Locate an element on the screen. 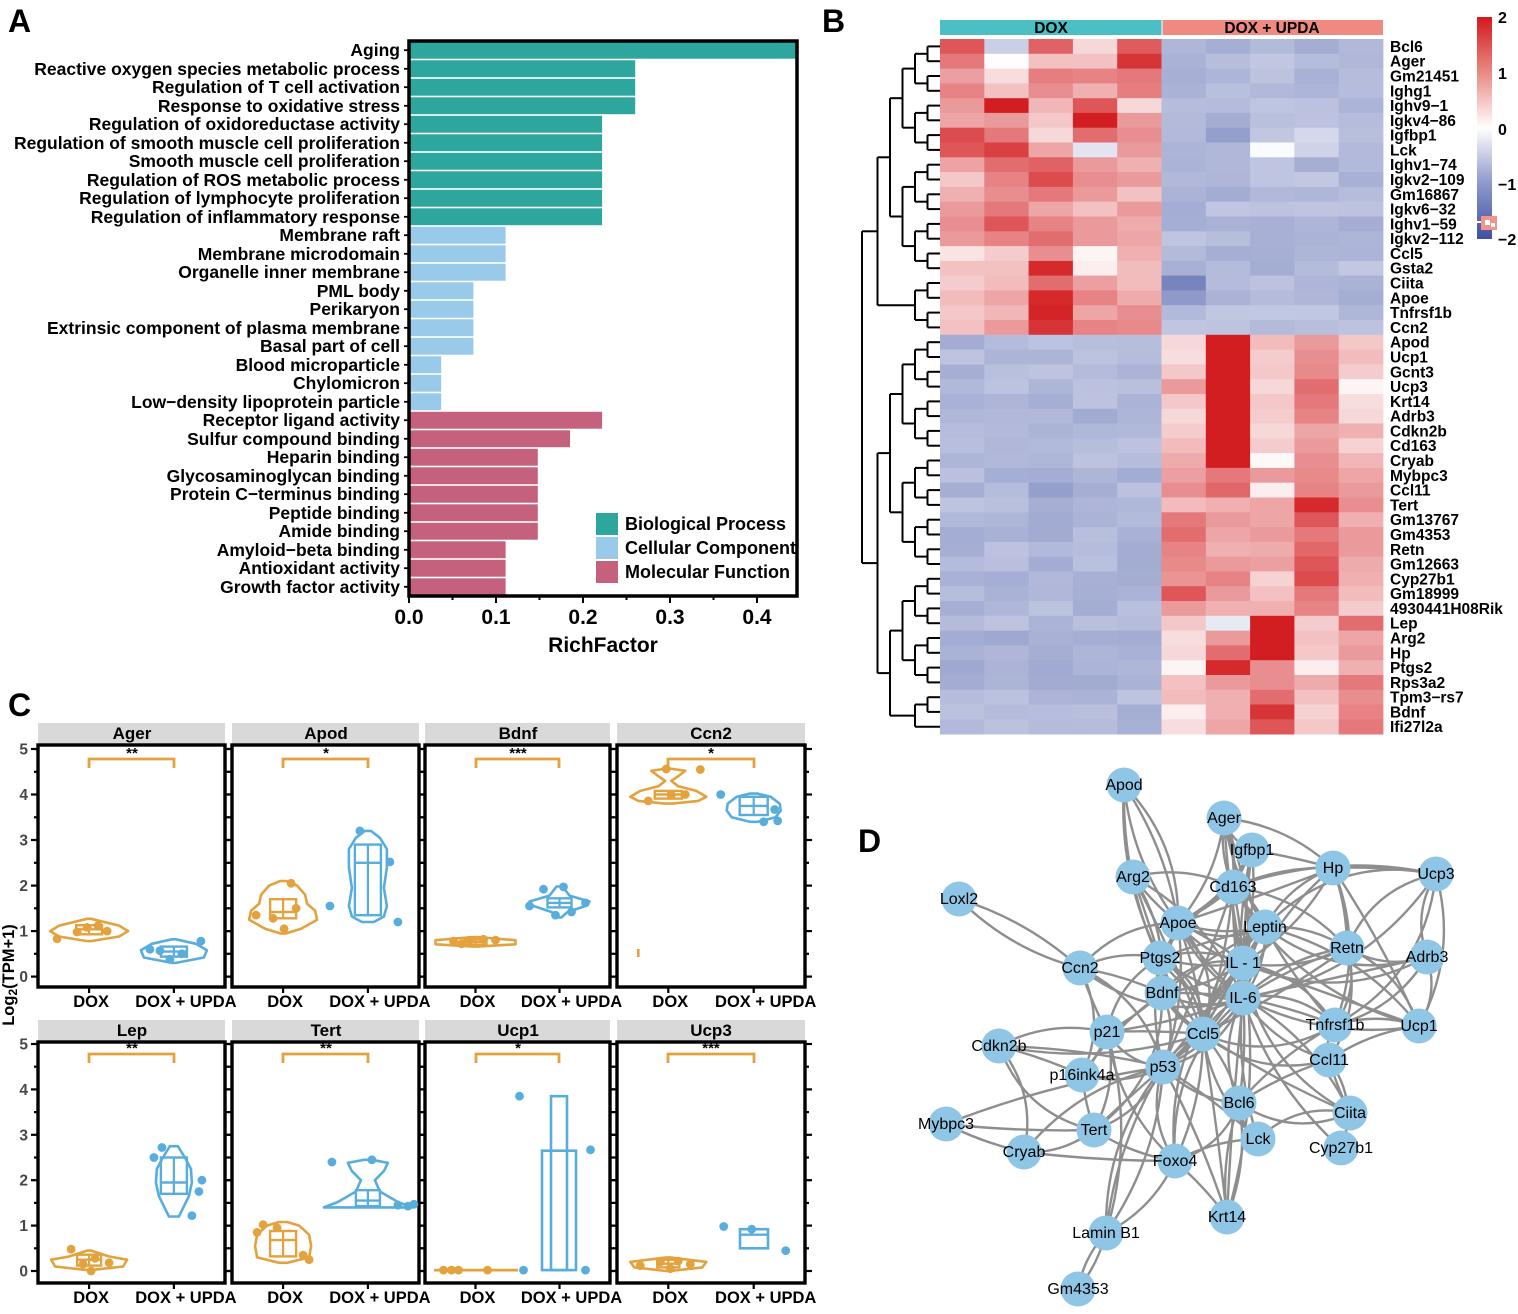  svg-text: B is located at coordinates (833, 21).